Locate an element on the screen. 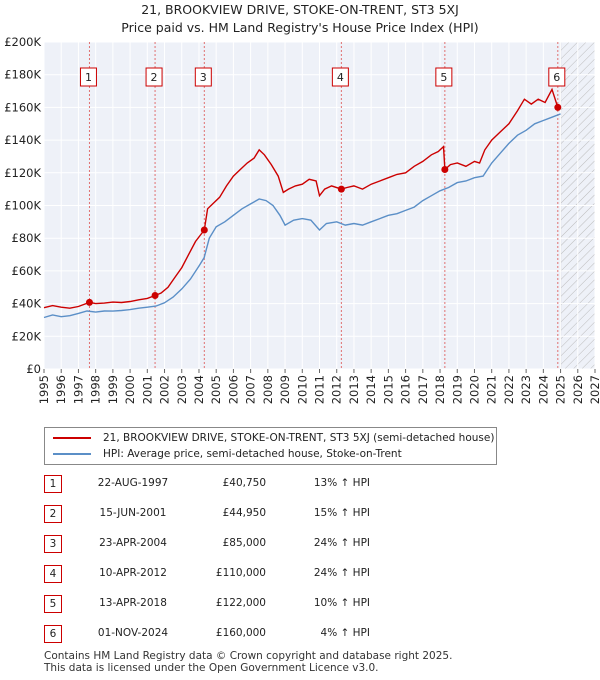 The height and width of the screenshot is (680, 600). y-tick-label: £40K is located at coordinates (27, 304).